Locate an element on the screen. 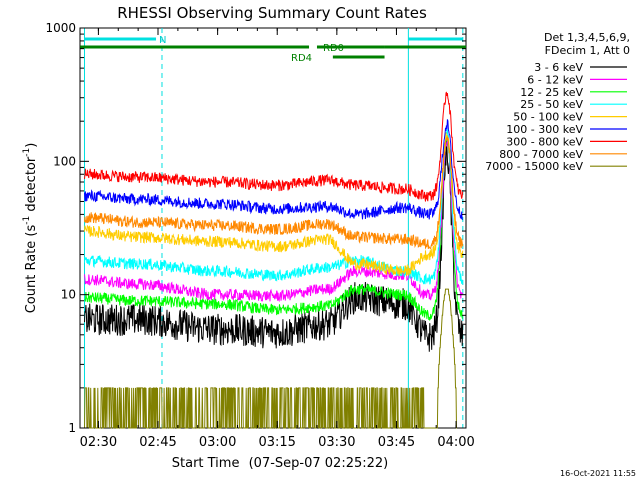 Image resolution: width=640 pixels, height=480 pixels. flag-label-n: N is located at coordinates (162, 40).